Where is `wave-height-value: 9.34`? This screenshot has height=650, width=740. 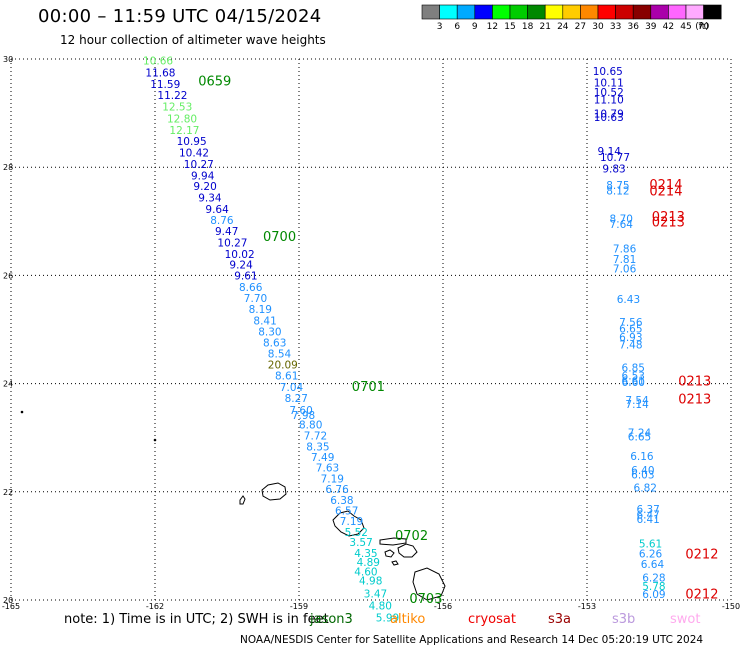
wave-height-value: 9.34 is located at coordinates (210, 198).